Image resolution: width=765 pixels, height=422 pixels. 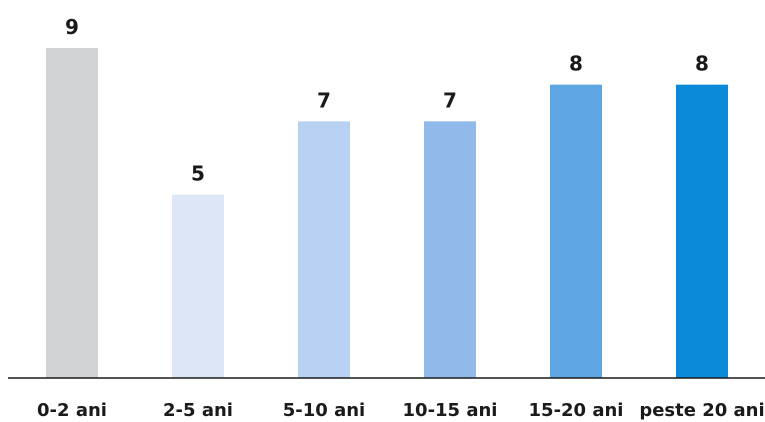 What do you see at coordinates (324, 410) in the screenshot?
I see `x-tick-label: 5-10 ani` at bounding box center [324, 410].